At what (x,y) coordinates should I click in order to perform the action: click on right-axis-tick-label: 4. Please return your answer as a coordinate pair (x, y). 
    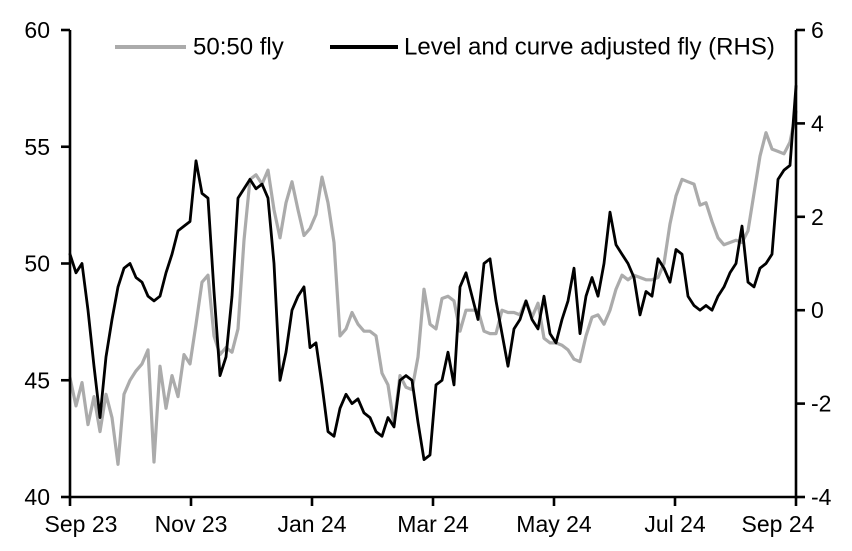
    Looking at the image, I should click on (817, 123).